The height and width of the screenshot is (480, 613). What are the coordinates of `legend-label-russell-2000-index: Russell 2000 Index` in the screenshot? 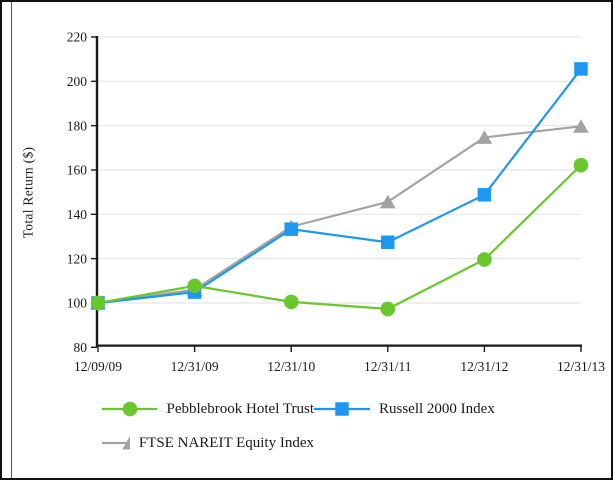 It's located at (437, 408).